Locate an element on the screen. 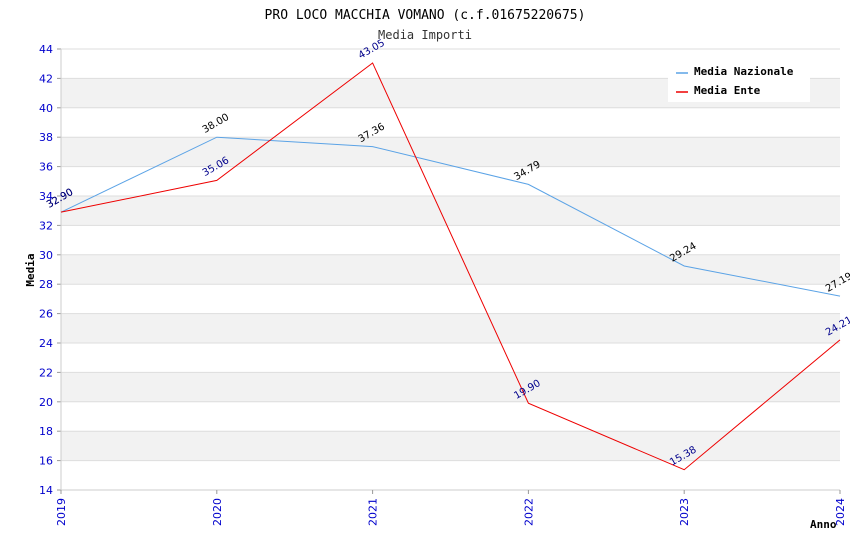  y-tick-label: 36 is located at coordinates (46, 167).